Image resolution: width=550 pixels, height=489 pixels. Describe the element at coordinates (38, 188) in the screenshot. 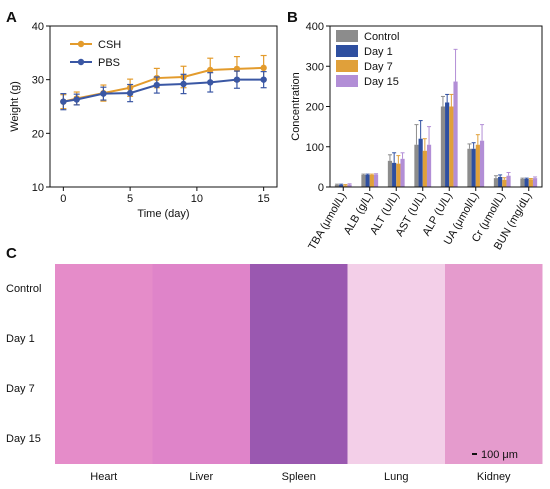

I see `y-tick-label: 10` at that location.